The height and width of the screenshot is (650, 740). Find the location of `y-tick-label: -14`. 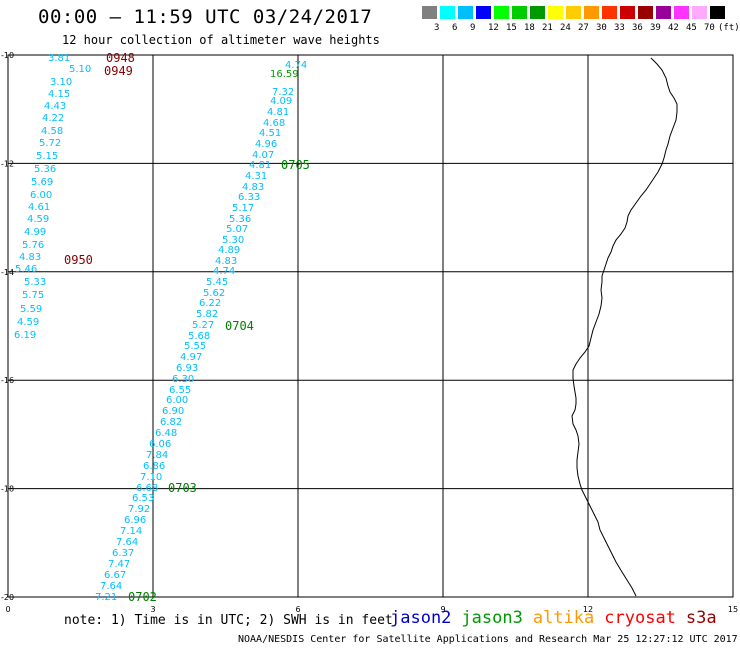

y-tick-label: -14 is located at coordinates (7, 272).